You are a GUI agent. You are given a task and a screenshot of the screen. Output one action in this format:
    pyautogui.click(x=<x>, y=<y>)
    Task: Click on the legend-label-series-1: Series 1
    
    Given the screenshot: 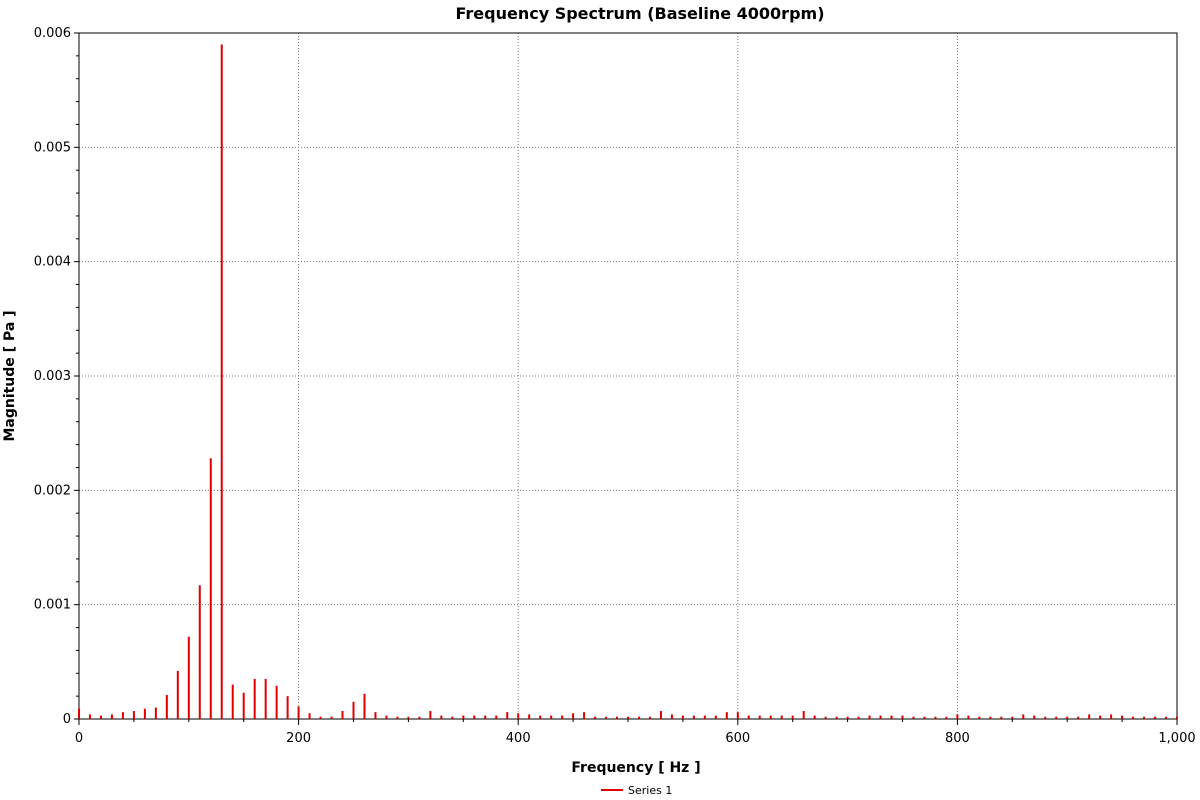 What is the action you would take?
    pyautogui.click(x=650, y=790)
    